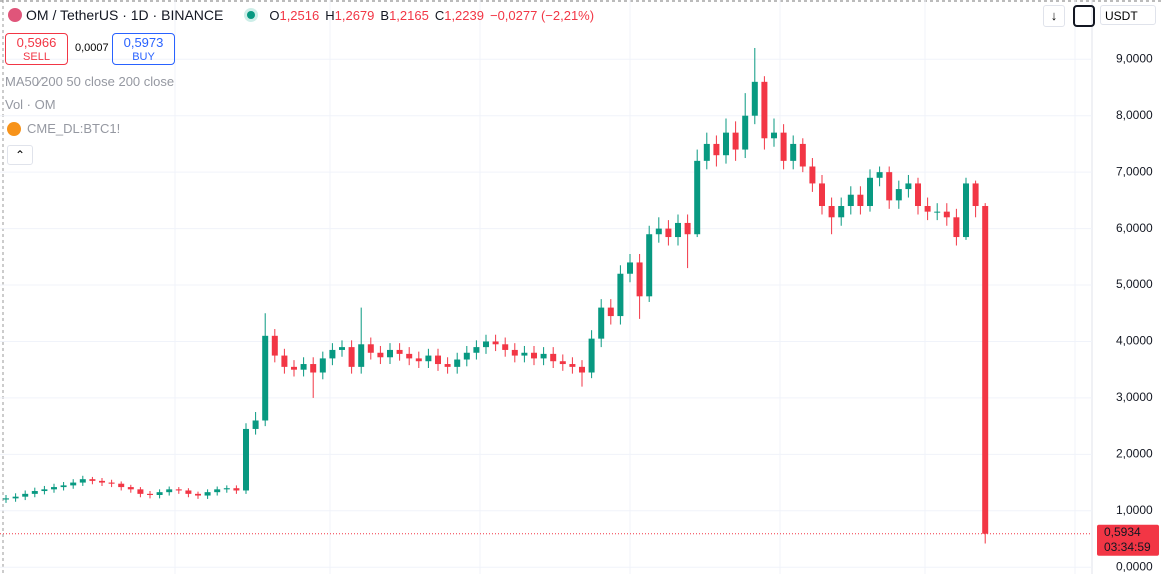 The image size is (1162, 574). Describe the element at coordinates (542, 15) in the screenshot. I see `change: −0,0277 (−2,21%)` at that location.